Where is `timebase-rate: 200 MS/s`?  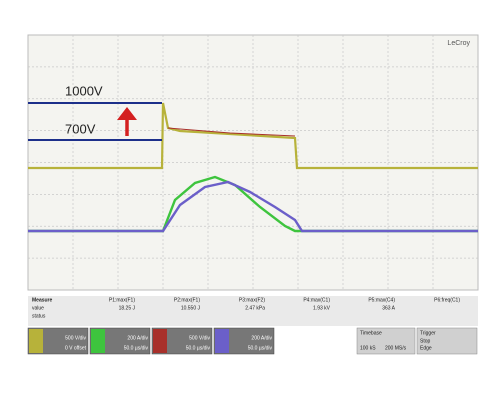
timebase-rate: 200 MS/s is located at coordinates (396, 348).